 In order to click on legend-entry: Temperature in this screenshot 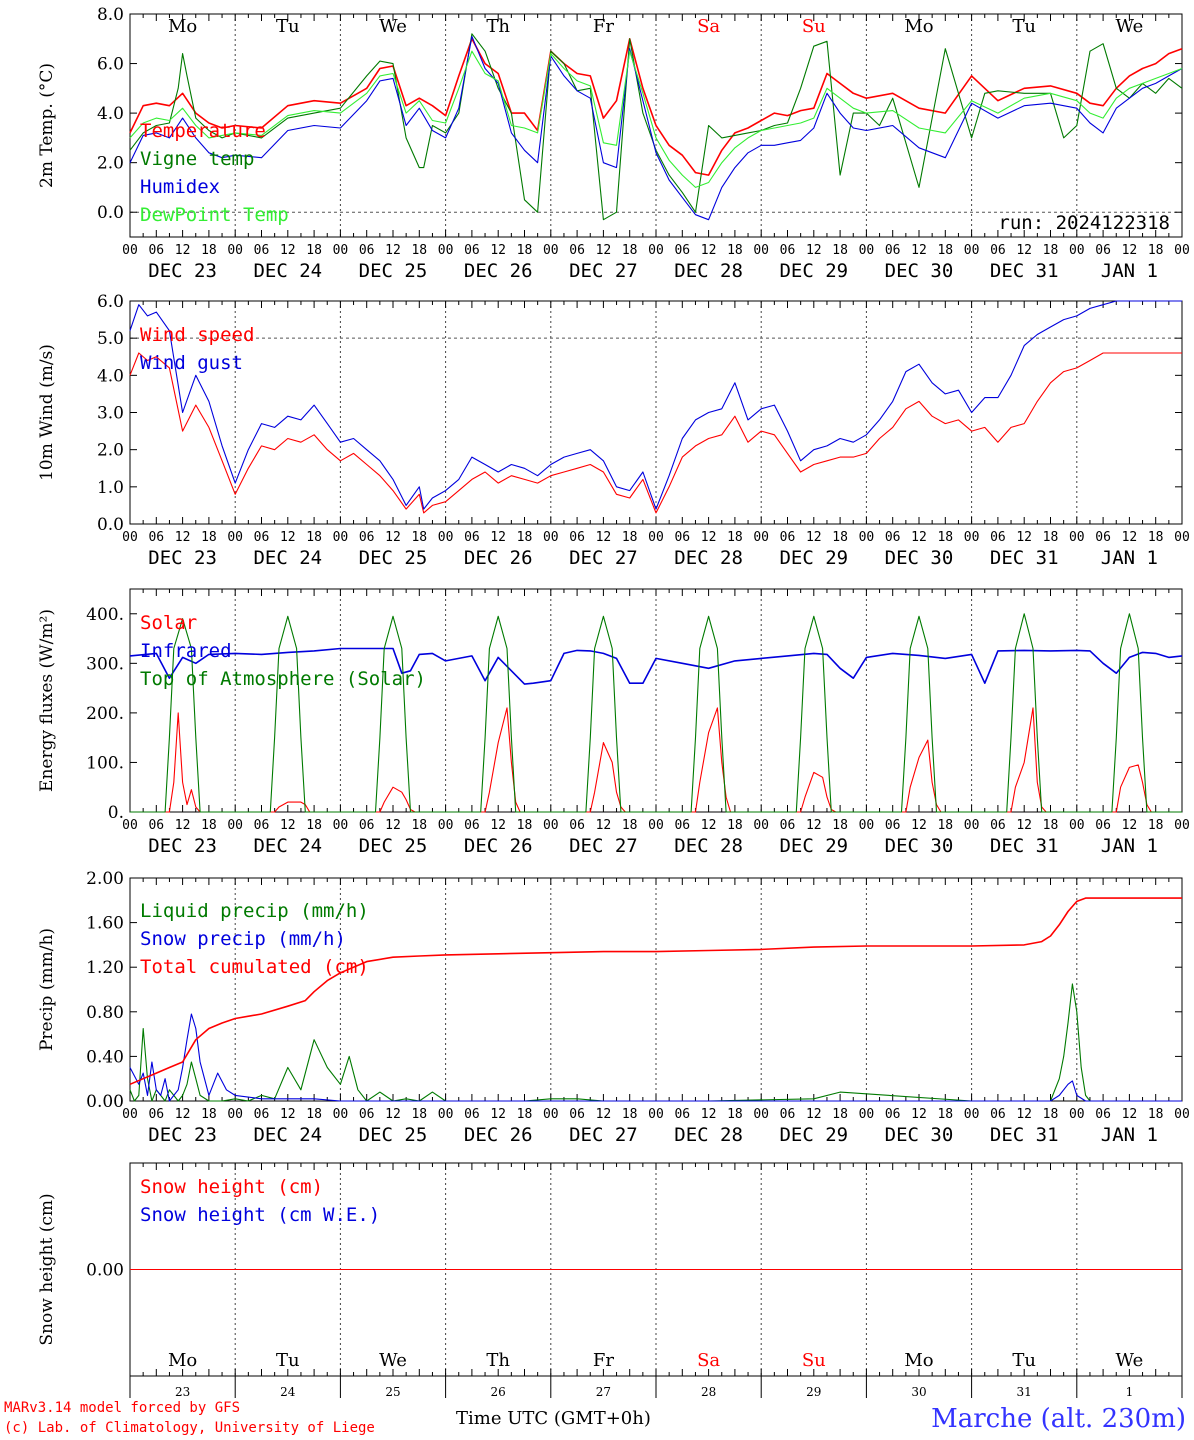, I will do `click(203, 131)`.